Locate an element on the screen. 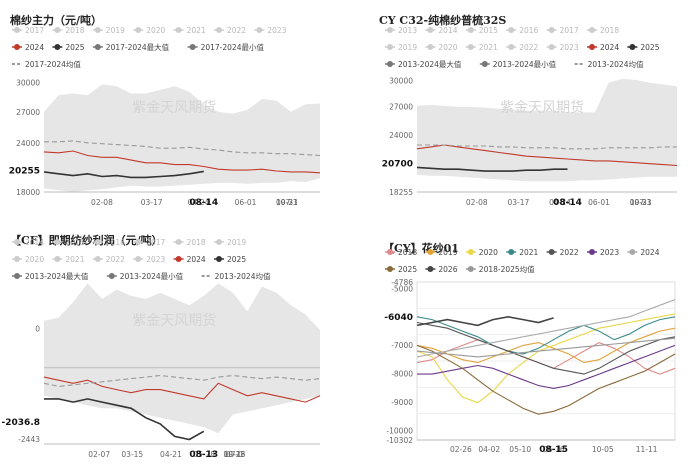 This screenshot has height=465, width=691. series-line-2018-2025均值 is located at coordinates (546, 347).